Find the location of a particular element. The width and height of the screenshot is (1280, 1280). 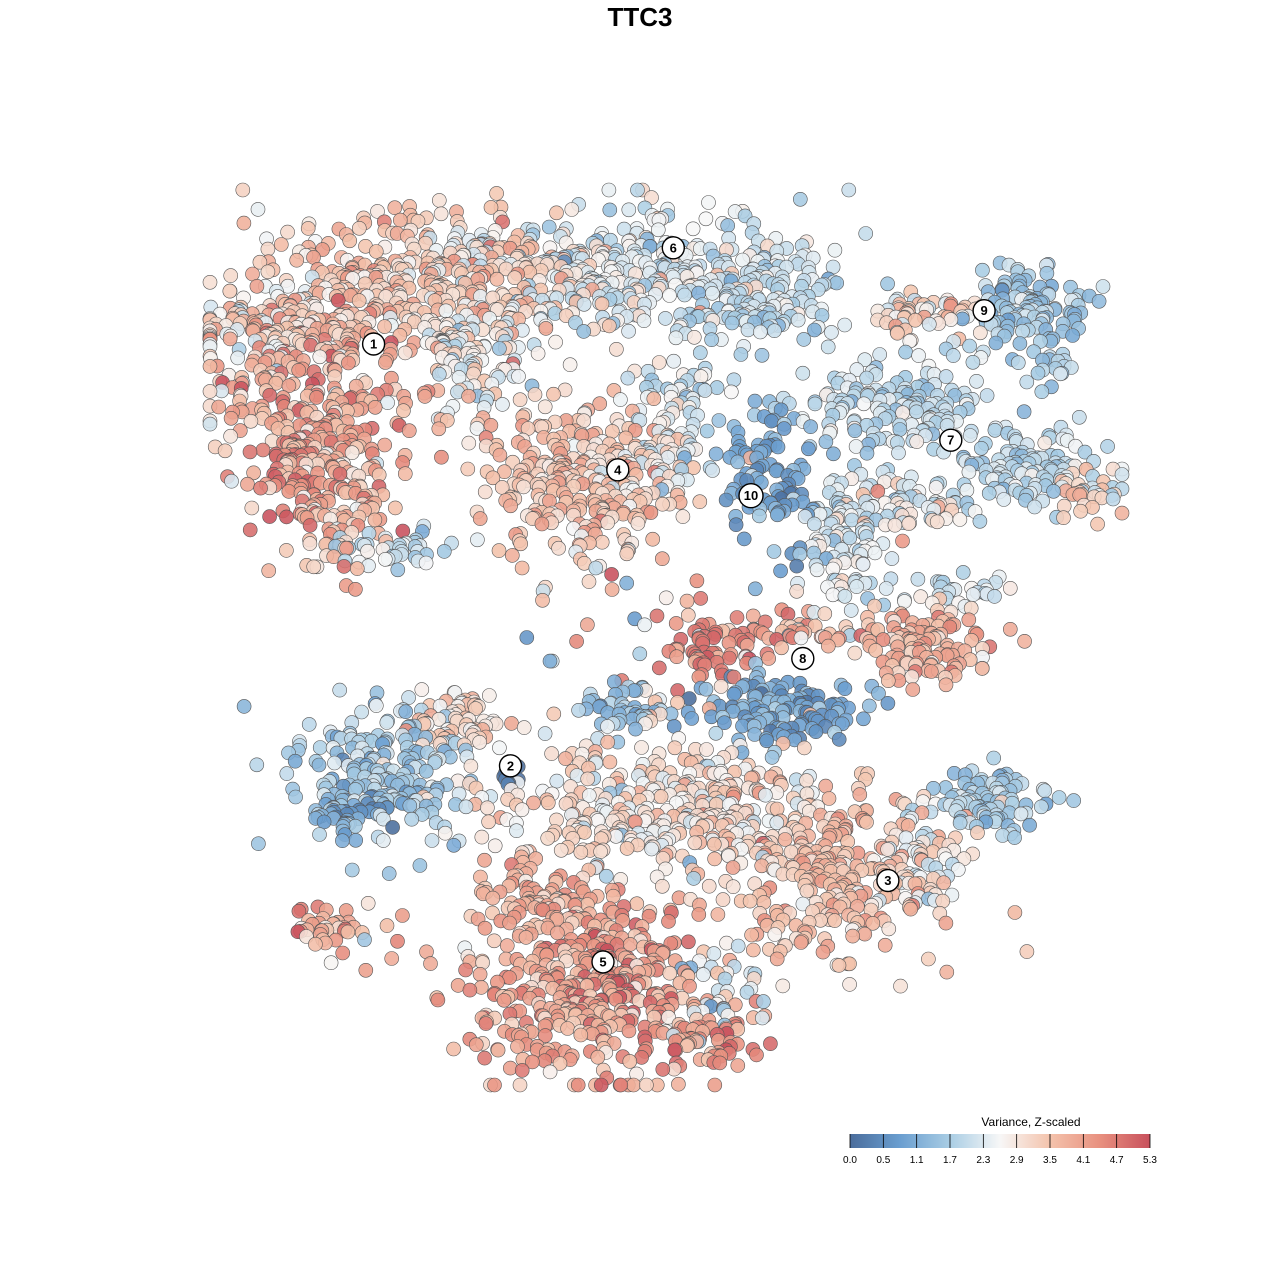

legend-tick-label: 1.1 is located at coordinates (917, 1160).